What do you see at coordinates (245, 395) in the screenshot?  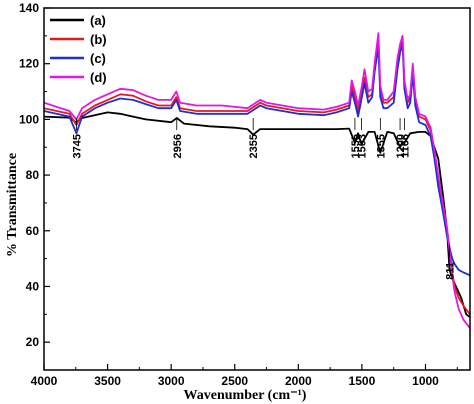 I see `x-axis-title: Wavenumber (cm⁻¹)` at bounding box center [245, 395].